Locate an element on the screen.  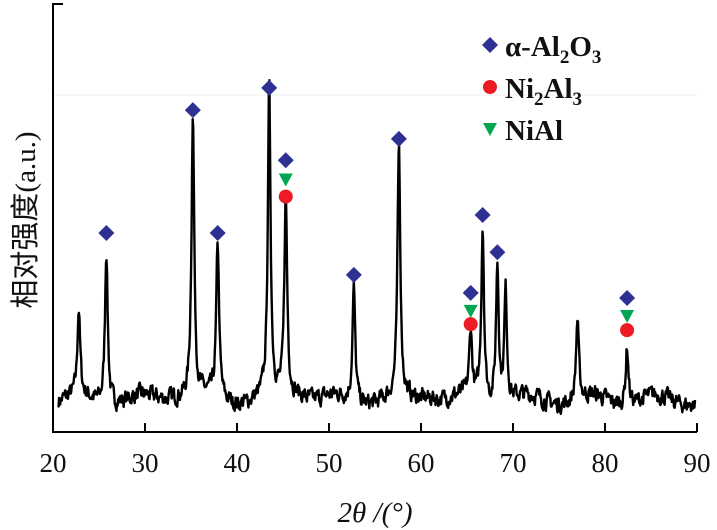
legend-label: Ni2Al3 is located at coordinates (543, 91).